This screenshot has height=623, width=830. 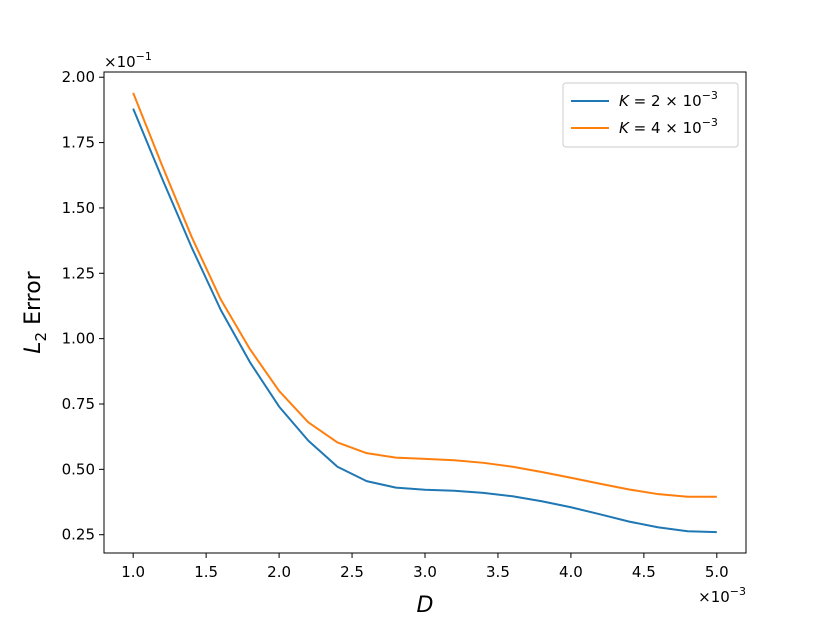 I want to click on x-axis: 1.0 1.5 2.0 2.5 3.0 3.5 4.0 4.5 5.0, so click(x=425, y=567).